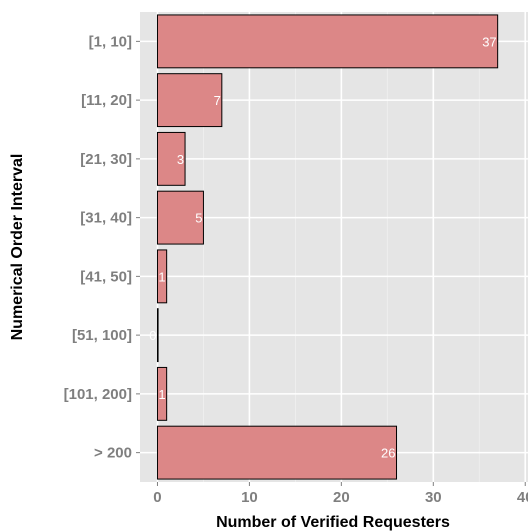  Describe the element at coordinates (433, 497) in the screenshot. I see `x-tick-label: 30` at that location.